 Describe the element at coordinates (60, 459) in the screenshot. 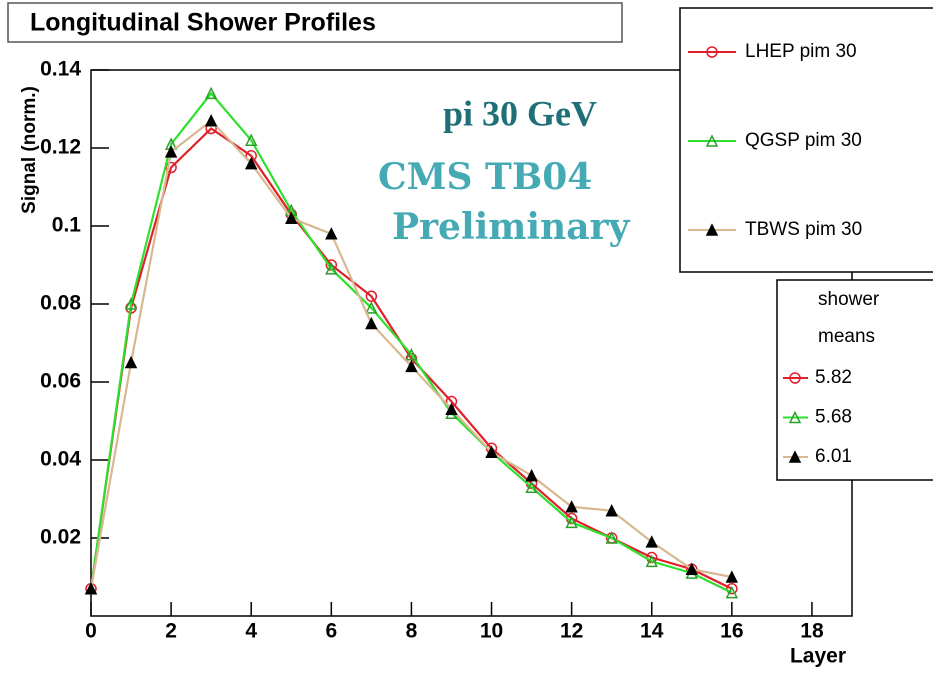

I see `y-tick-label: 0.04` at that location.